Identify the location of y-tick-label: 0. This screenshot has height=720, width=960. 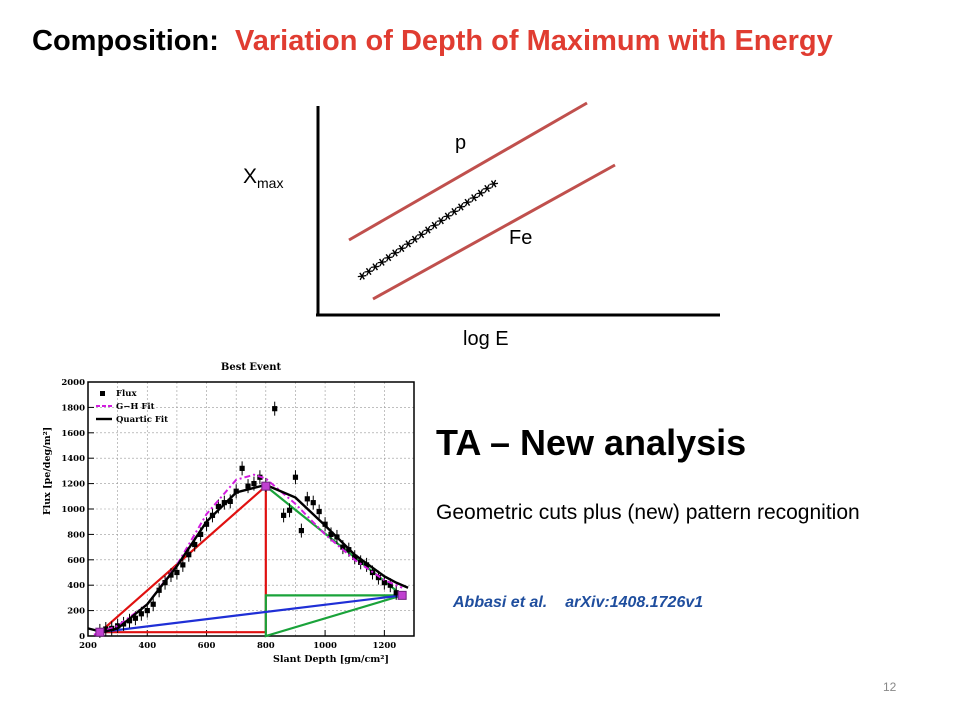
(82, 637).